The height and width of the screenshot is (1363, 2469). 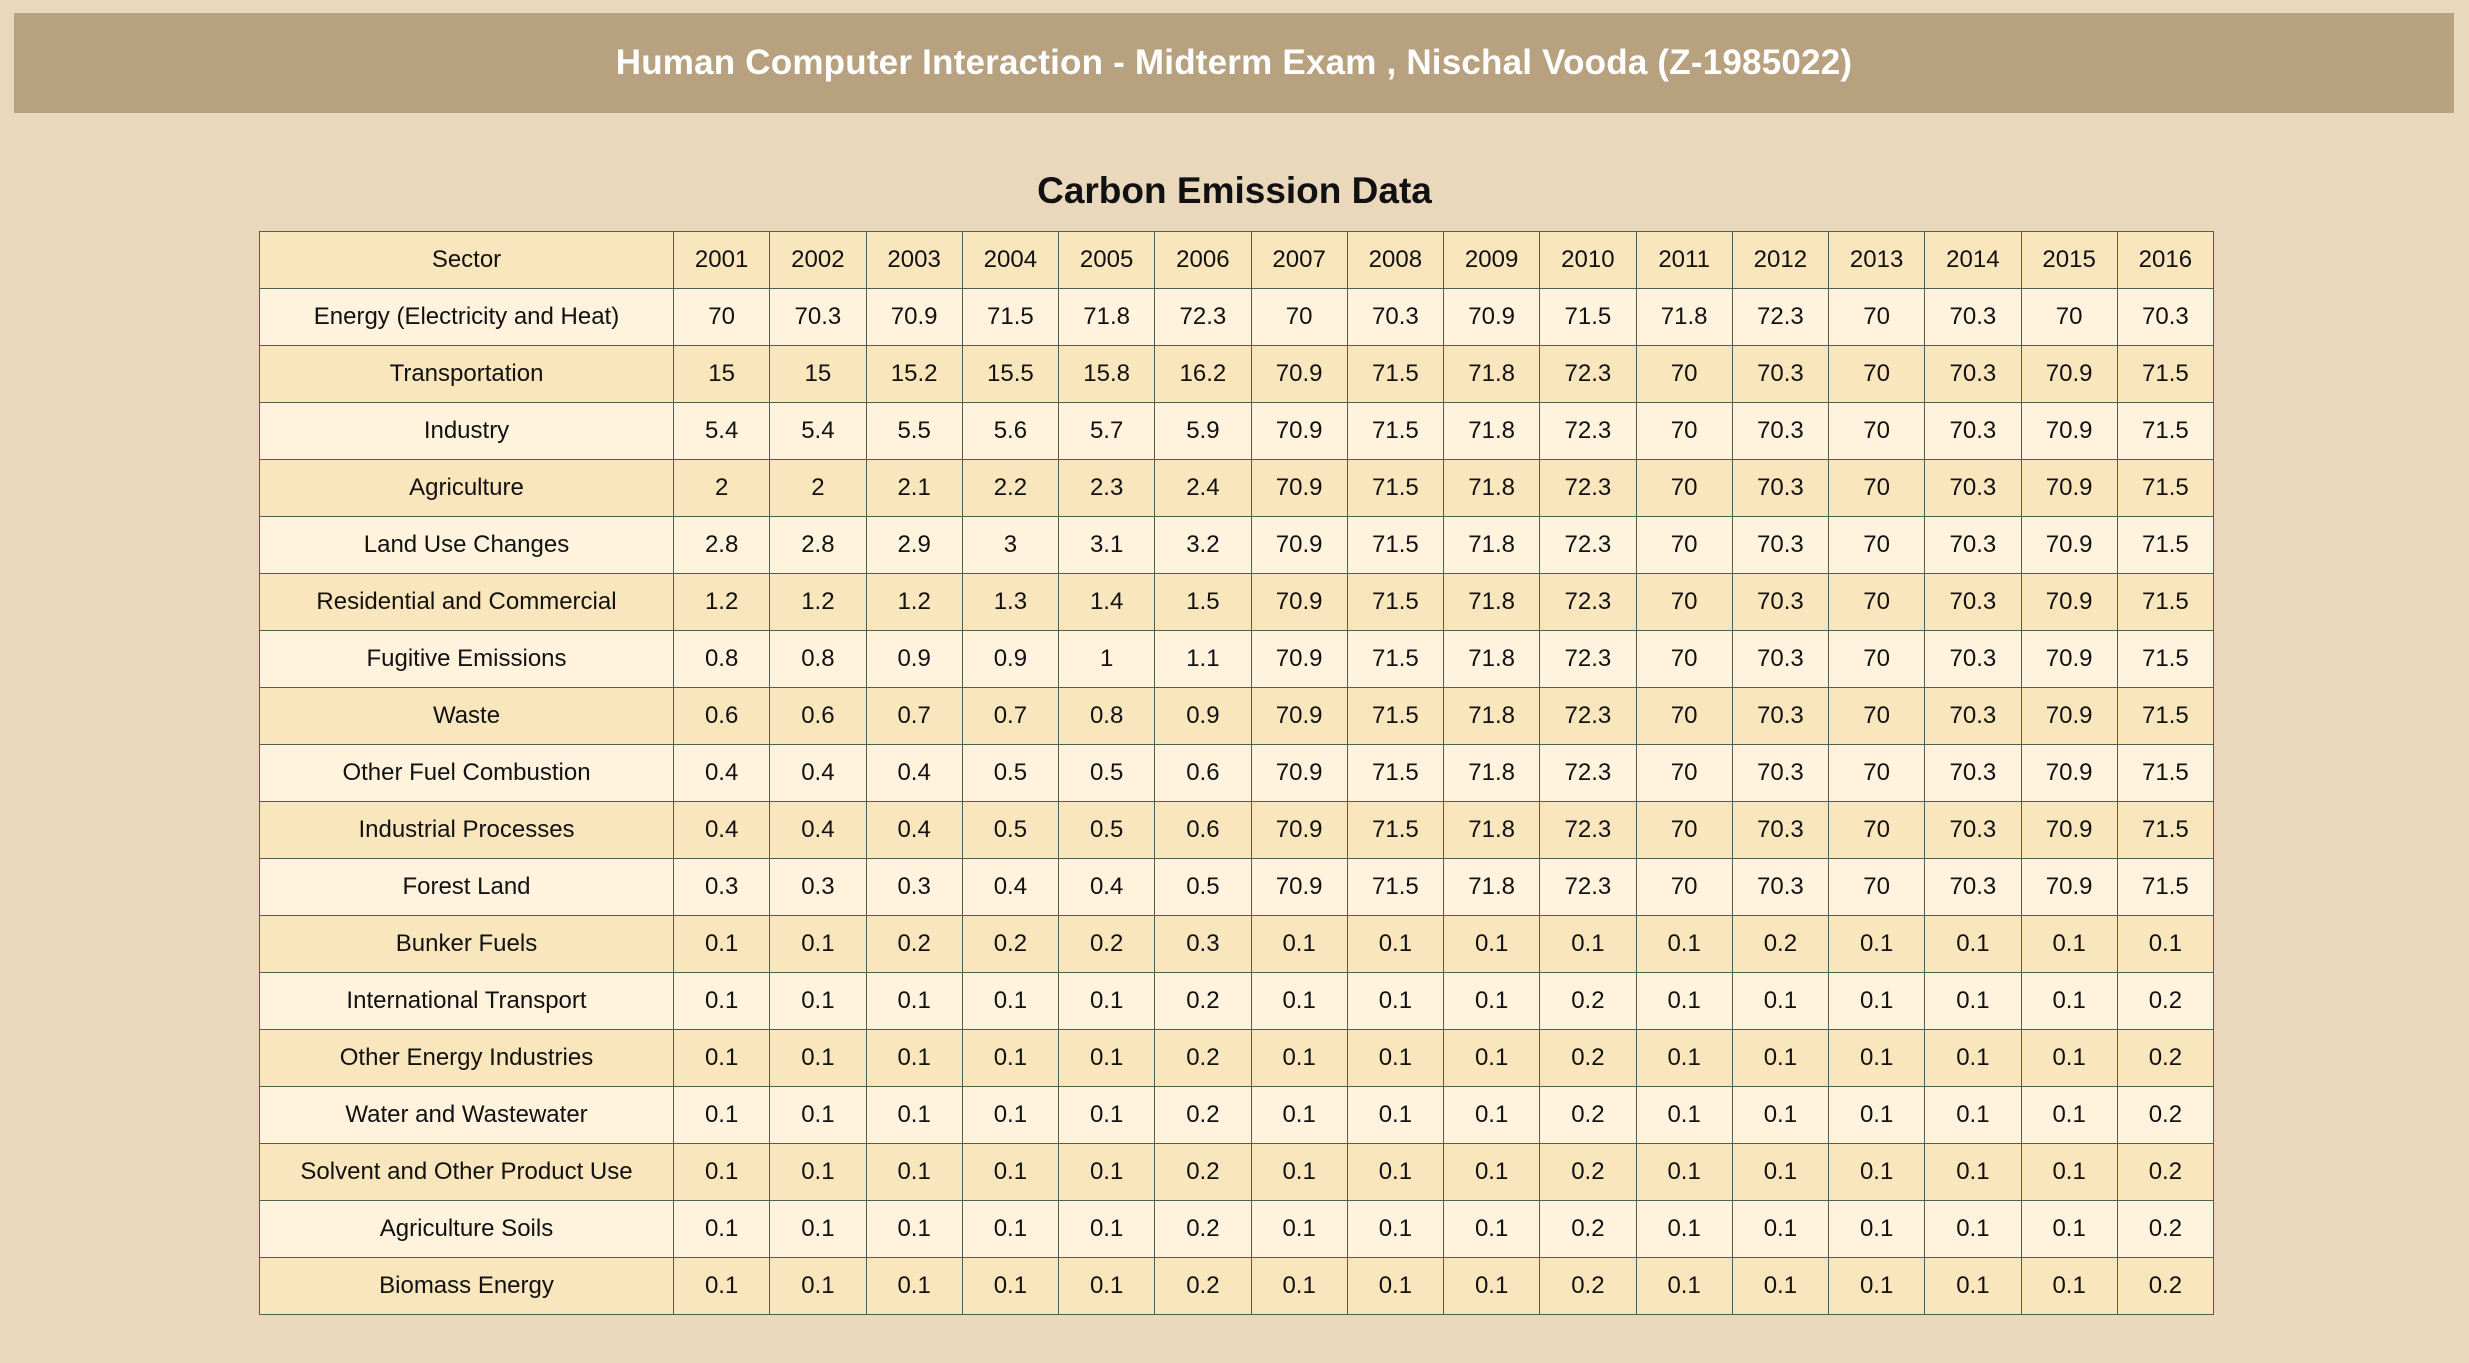 What do you see at coordinates (466, 1286) in the screenshot?
I see `sector-cell: Biomass Energy` at bounding box center [466, 1286].